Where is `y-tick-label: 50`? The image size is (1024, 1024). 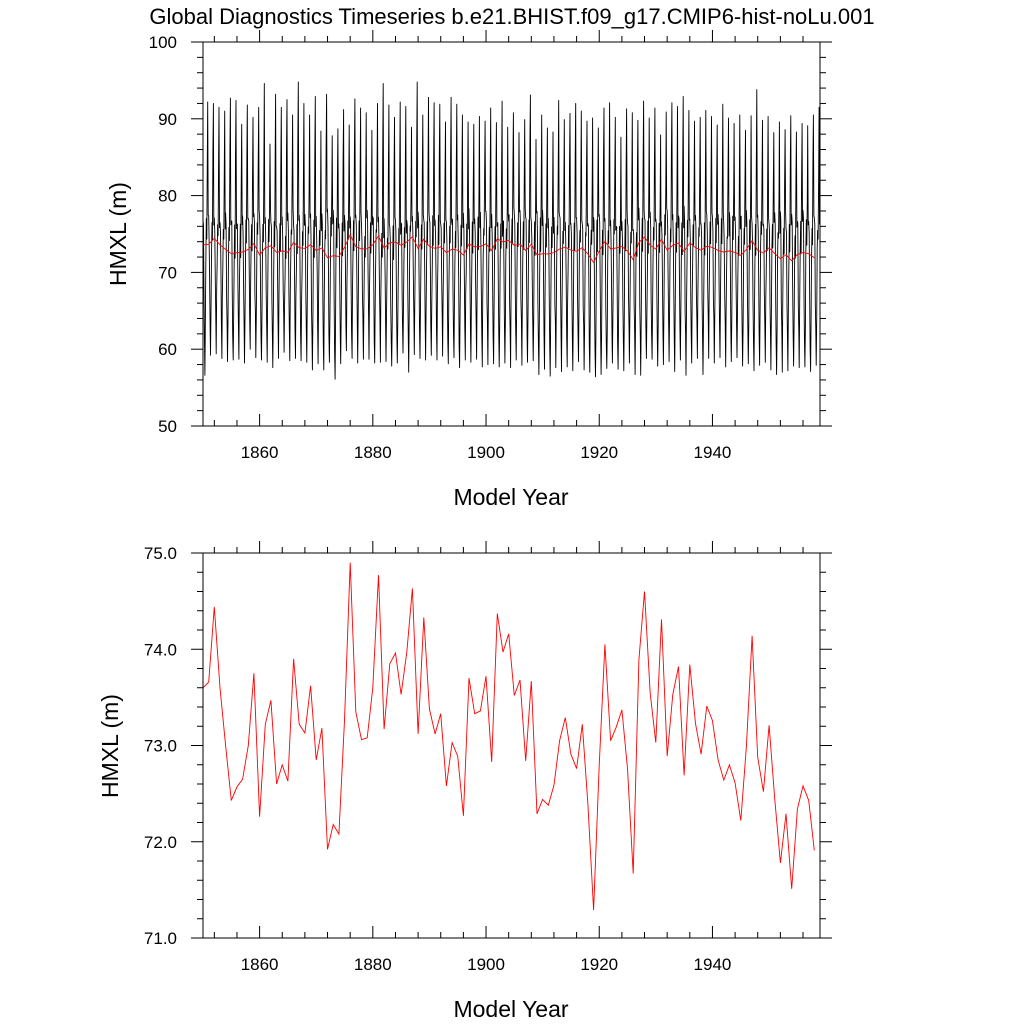 y-tick-label: 50 is located at coordinates (167, 426).